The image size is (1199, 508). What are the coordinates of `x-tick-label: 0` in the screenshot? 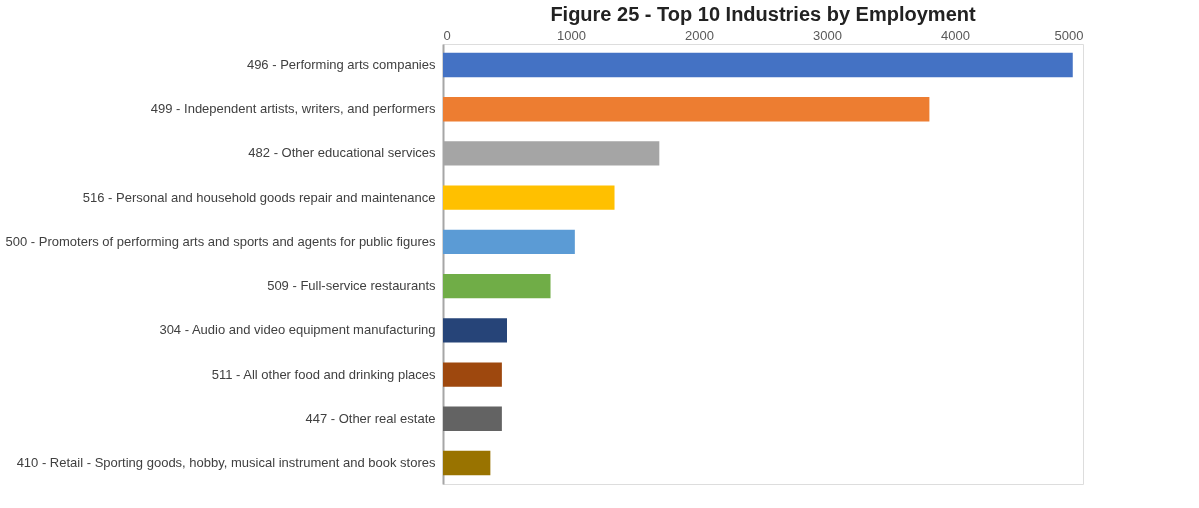 It's located at (447, 35).